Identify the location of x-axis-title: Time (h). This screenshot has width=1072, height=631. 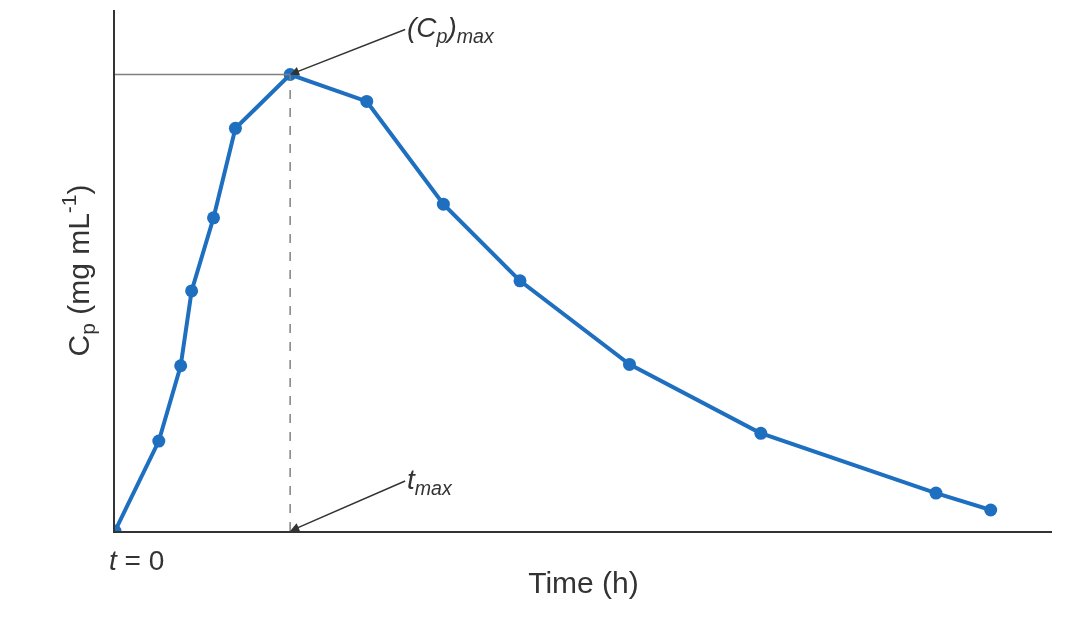
(583, 582).